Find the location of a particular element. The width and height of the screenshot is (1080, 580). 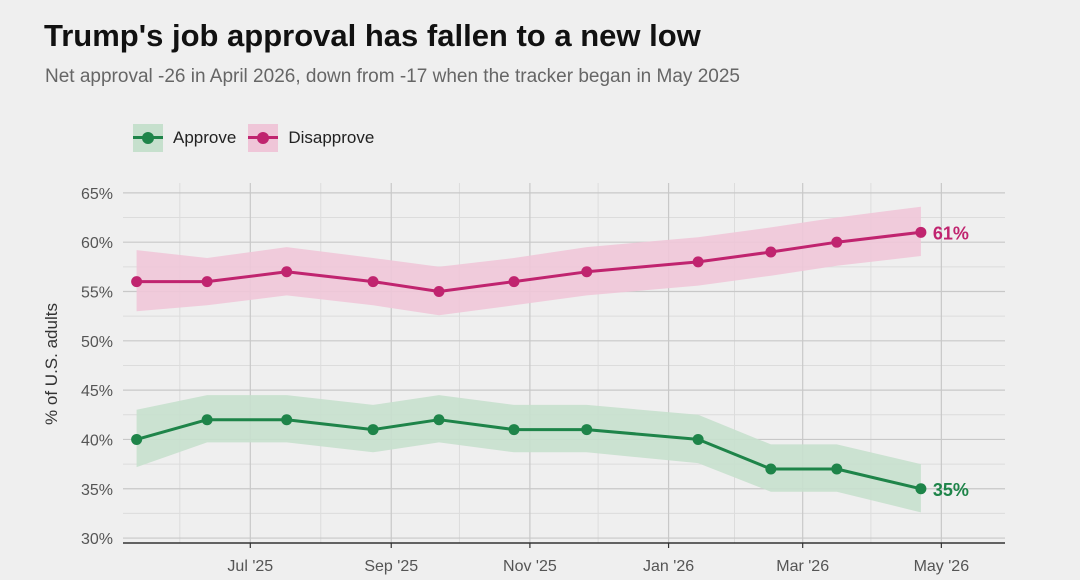

legend-label-disapprove: Disapprove is located at coordinates (331, 137).